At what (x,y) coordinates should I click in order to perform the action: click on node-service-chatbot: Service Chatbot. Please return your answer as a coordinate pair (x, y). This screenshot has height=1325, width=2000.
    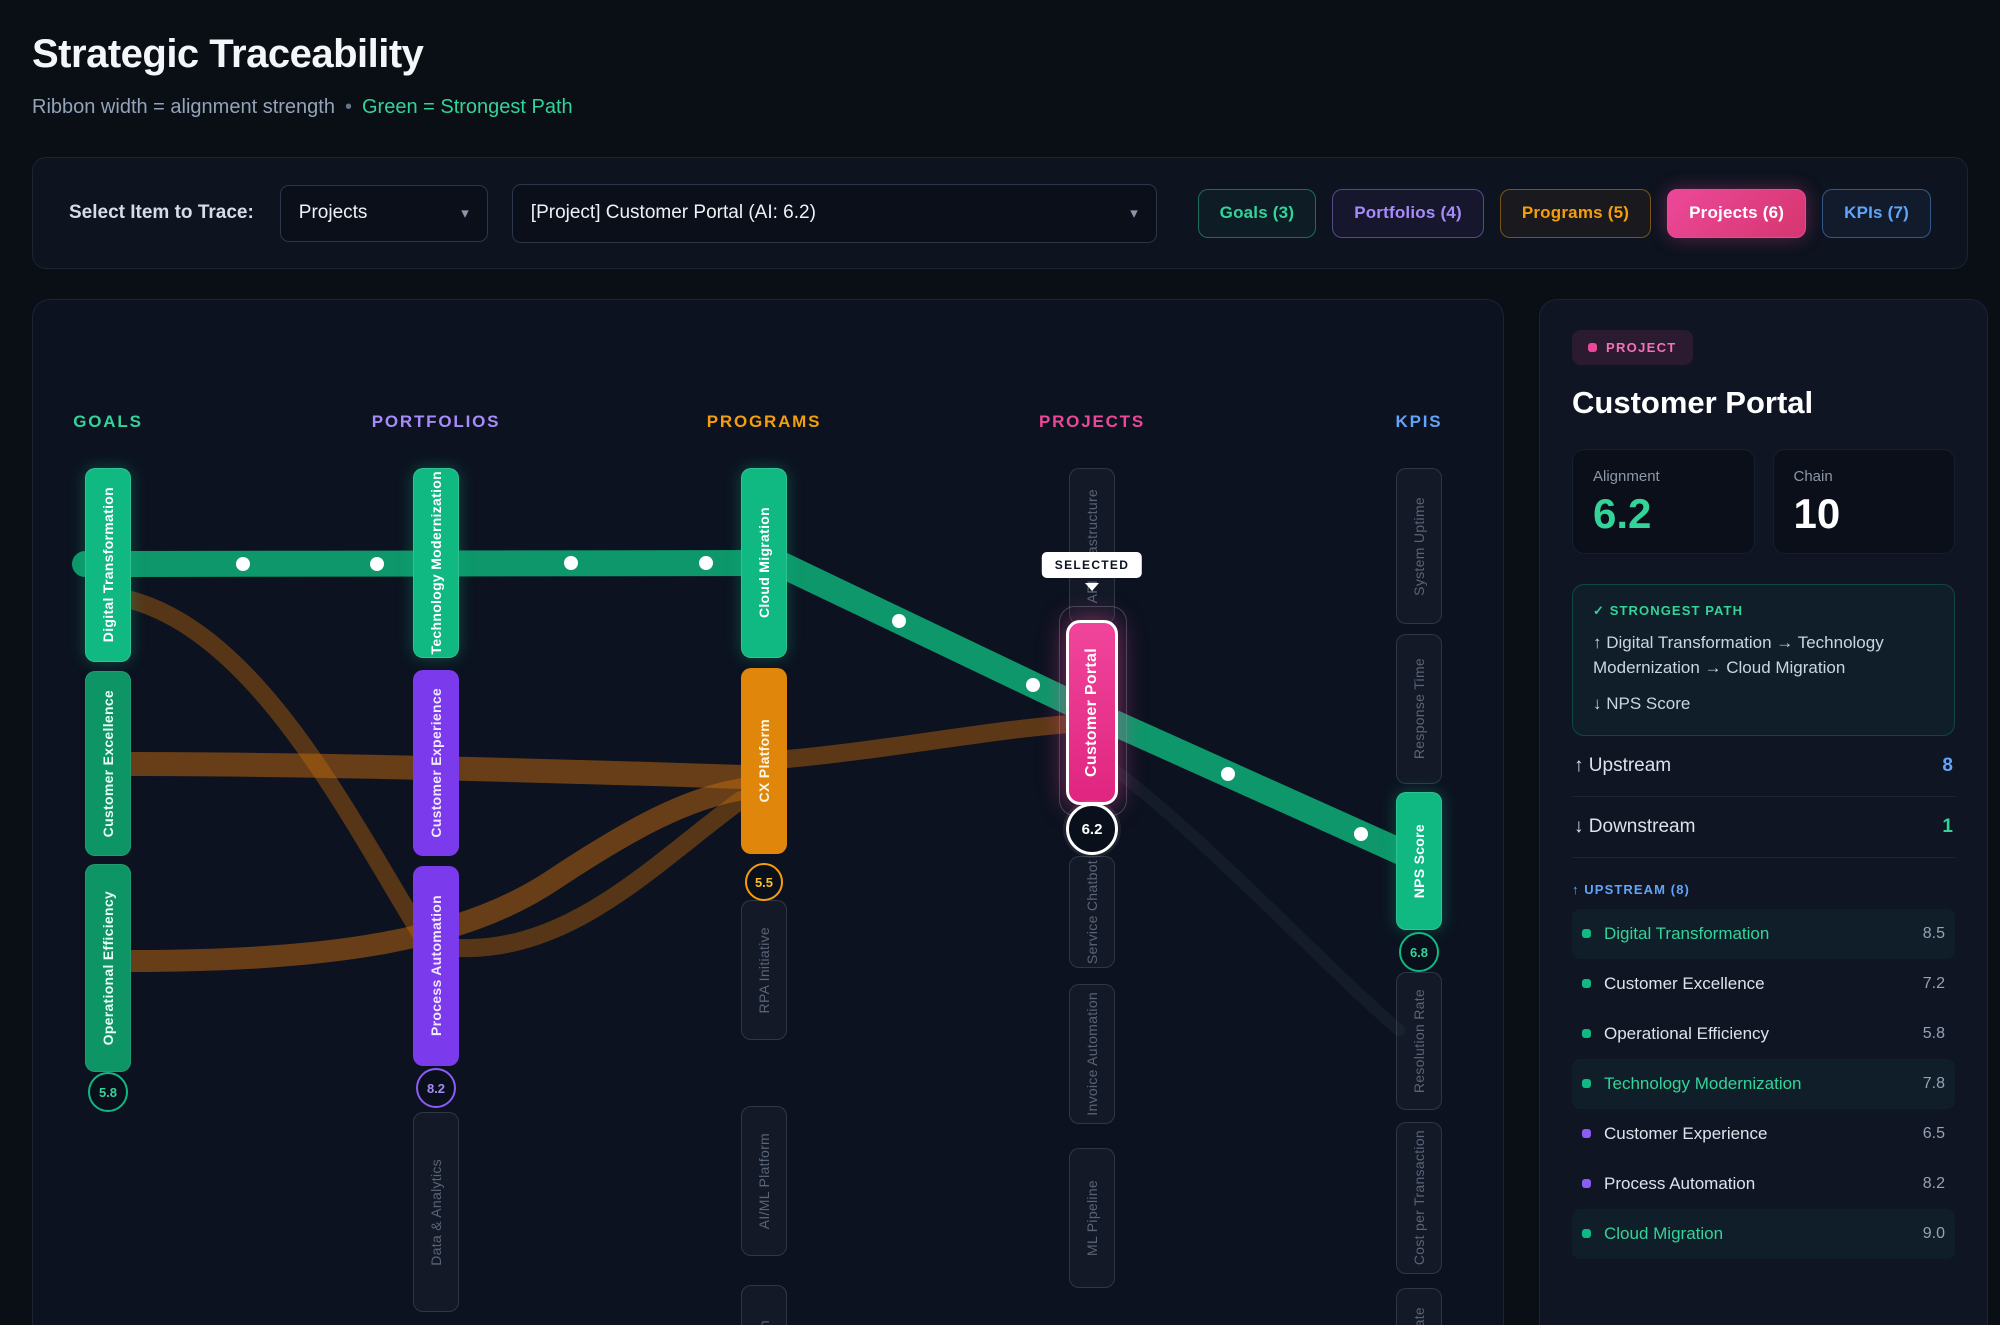
    Looking at the image, I should click on (1092, 912).